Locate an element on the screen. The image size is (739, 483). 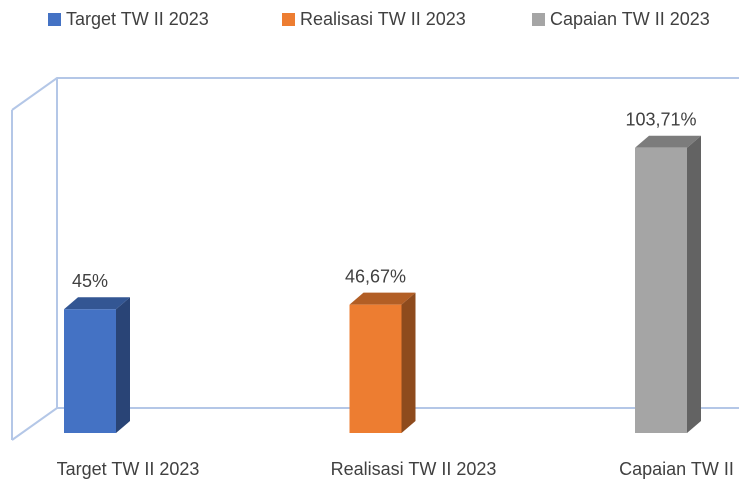
x-tick-label: Target TW II 2023 is located at coordinates (128, 469).